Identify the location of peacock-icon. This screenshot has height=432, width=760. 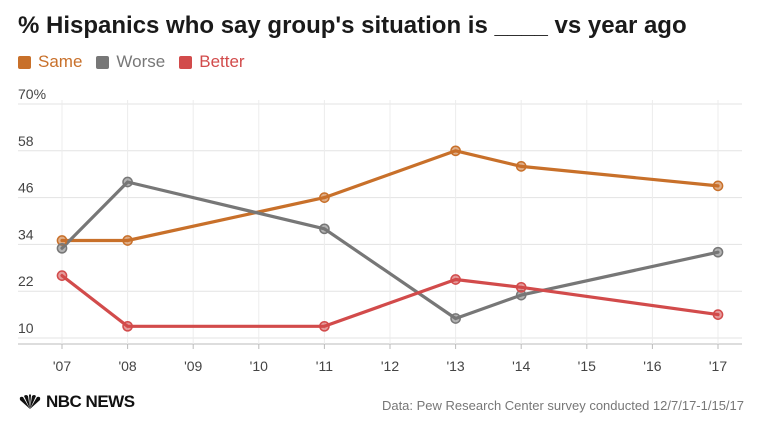
(30, 401).